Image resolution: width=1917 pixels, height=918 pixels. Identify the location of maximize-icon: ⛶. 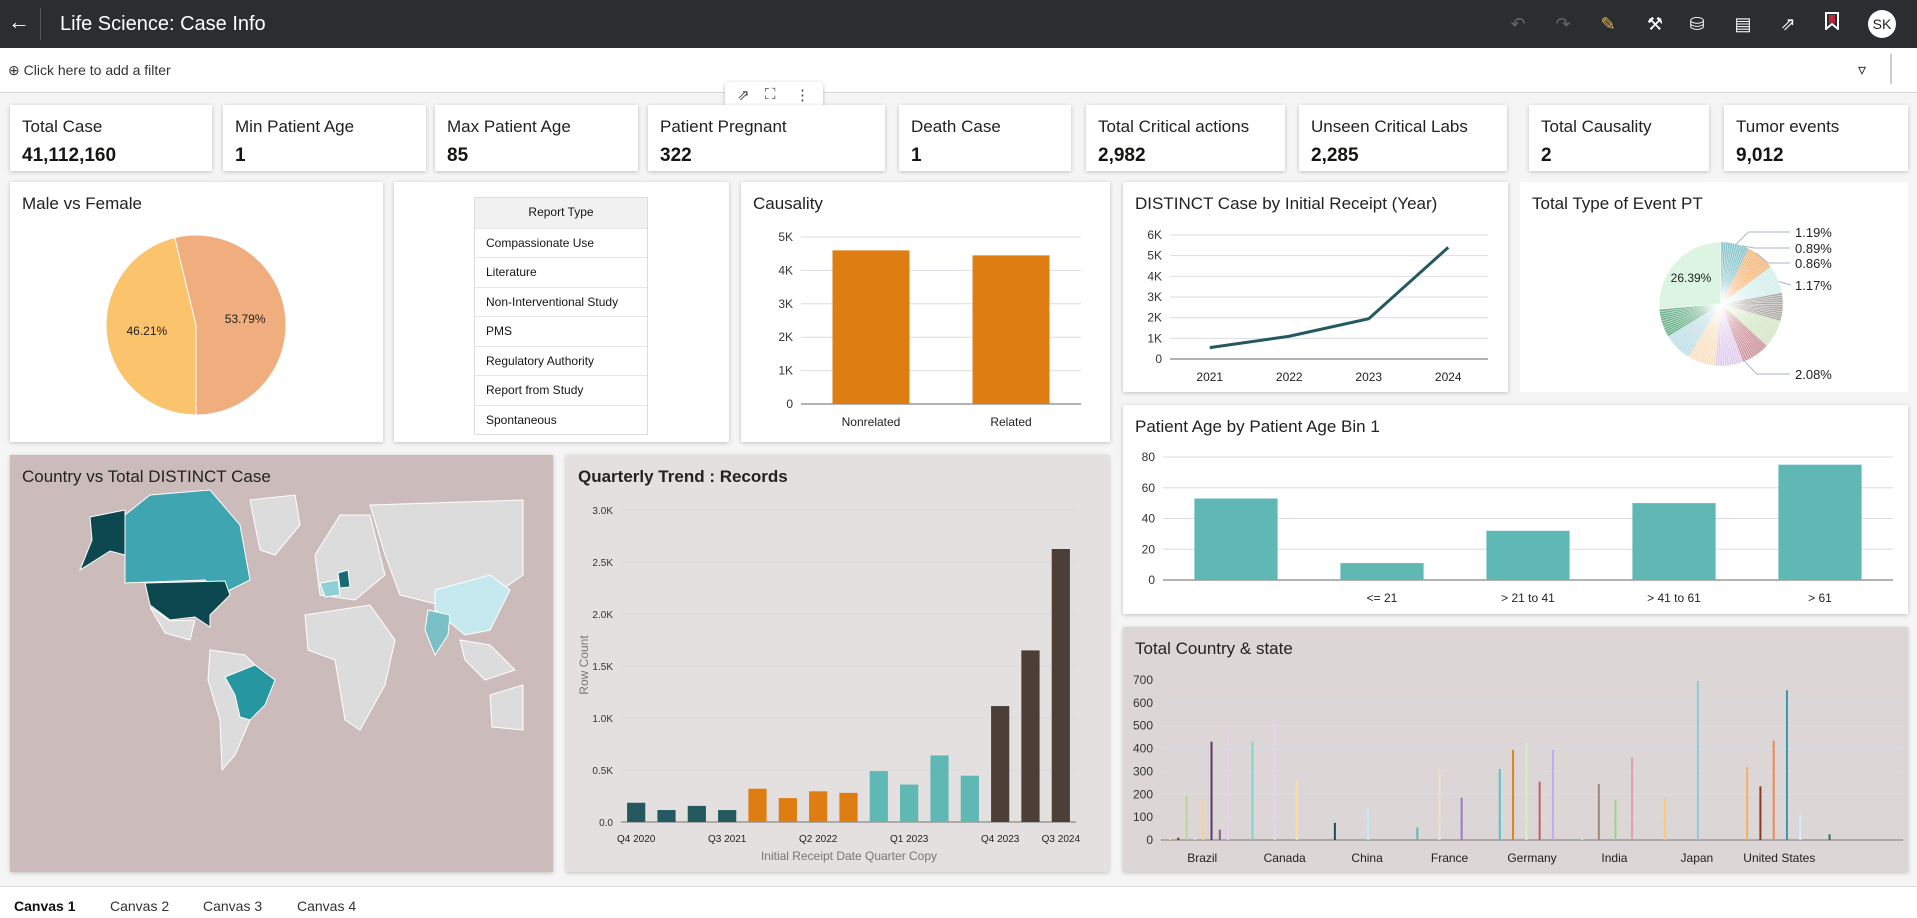
(770, 94).